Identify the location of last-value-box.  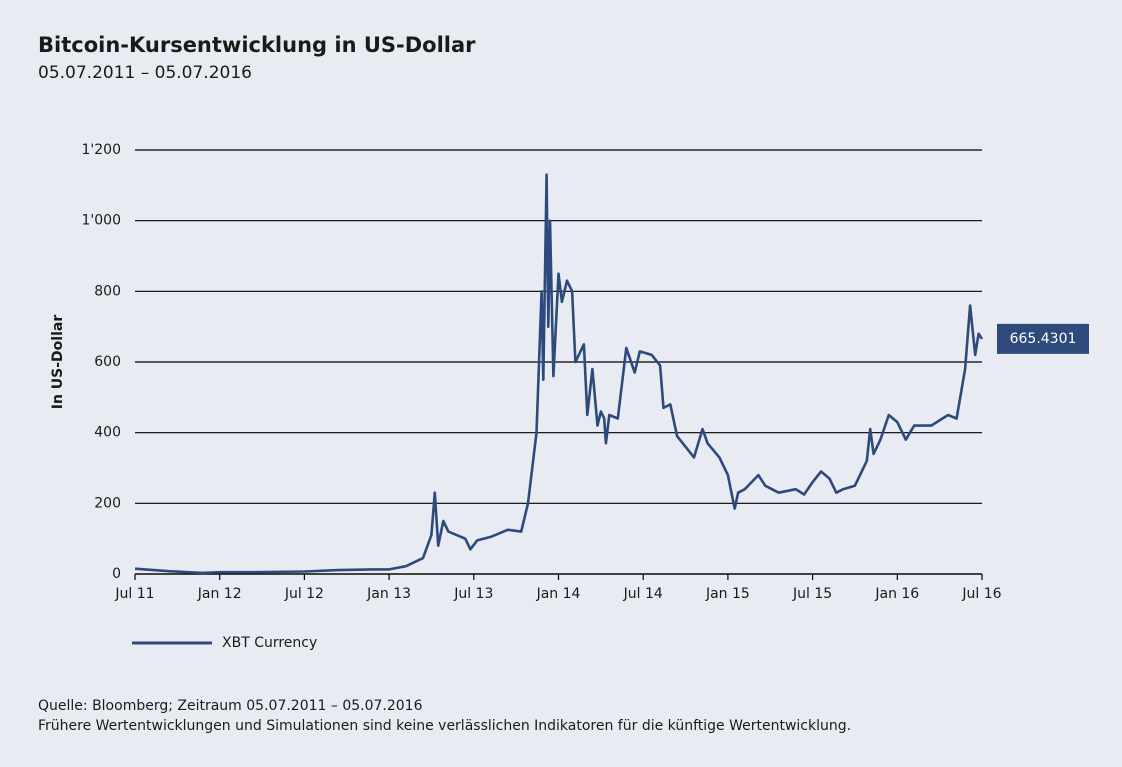
(1043, 338).